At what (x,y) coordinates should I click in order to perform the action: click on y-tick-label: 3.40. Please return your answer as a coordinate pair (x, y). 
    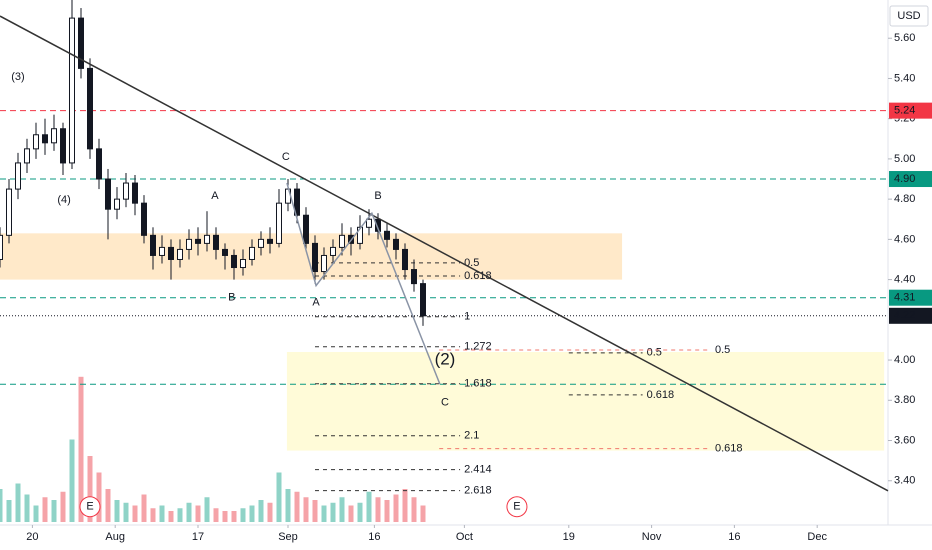
    Looking at the image, I should click on (904, 481).